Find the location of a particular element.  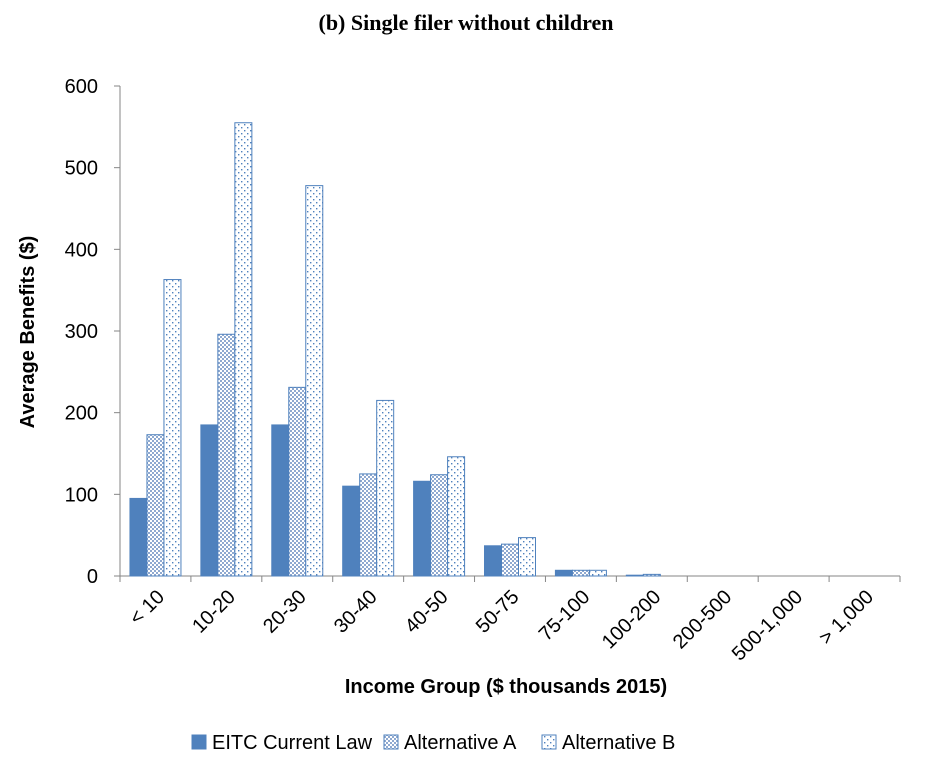

x-tick-label: < 10 is located at coordinates (147, 607).